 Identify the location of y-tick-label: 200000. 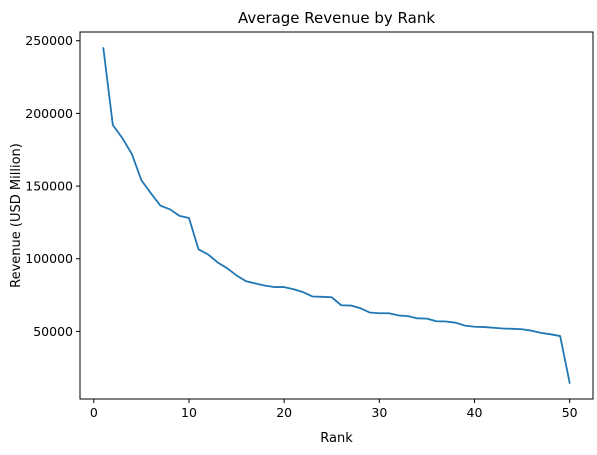
(49, 113).